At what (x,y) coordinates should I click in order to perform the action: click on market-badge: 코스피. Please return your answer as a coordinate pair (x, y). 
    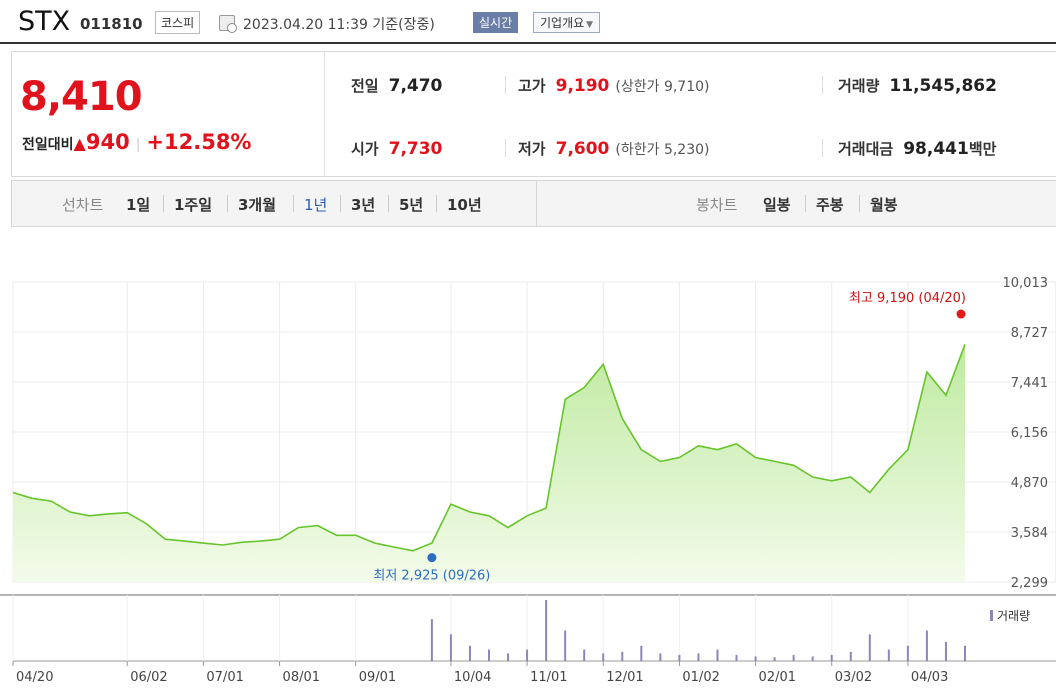
    Looking at the image, I should click on (178, 22).